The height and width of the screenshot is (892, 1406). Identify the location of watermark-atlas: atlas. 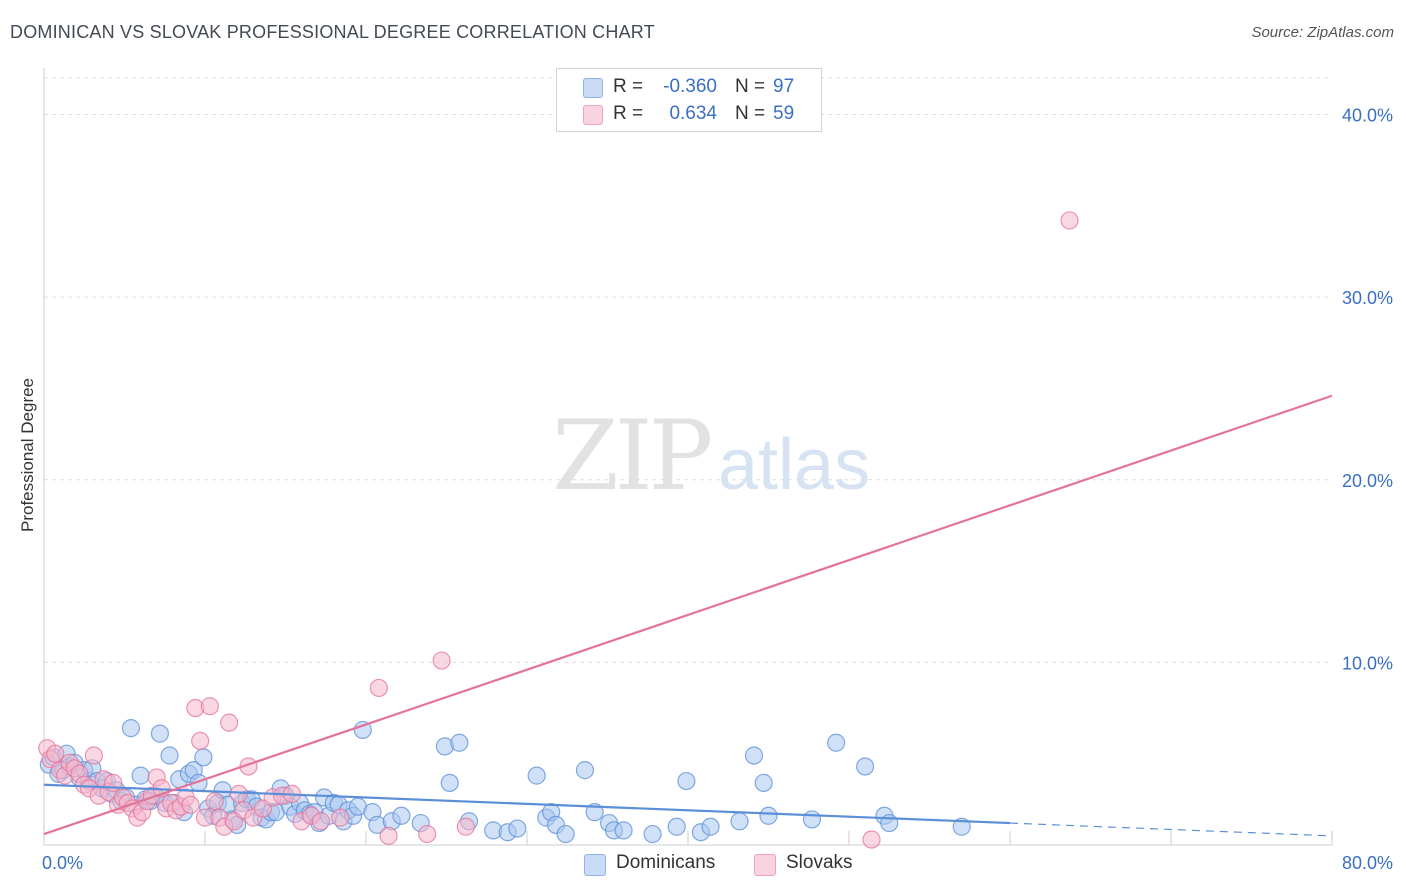
(794, 465).